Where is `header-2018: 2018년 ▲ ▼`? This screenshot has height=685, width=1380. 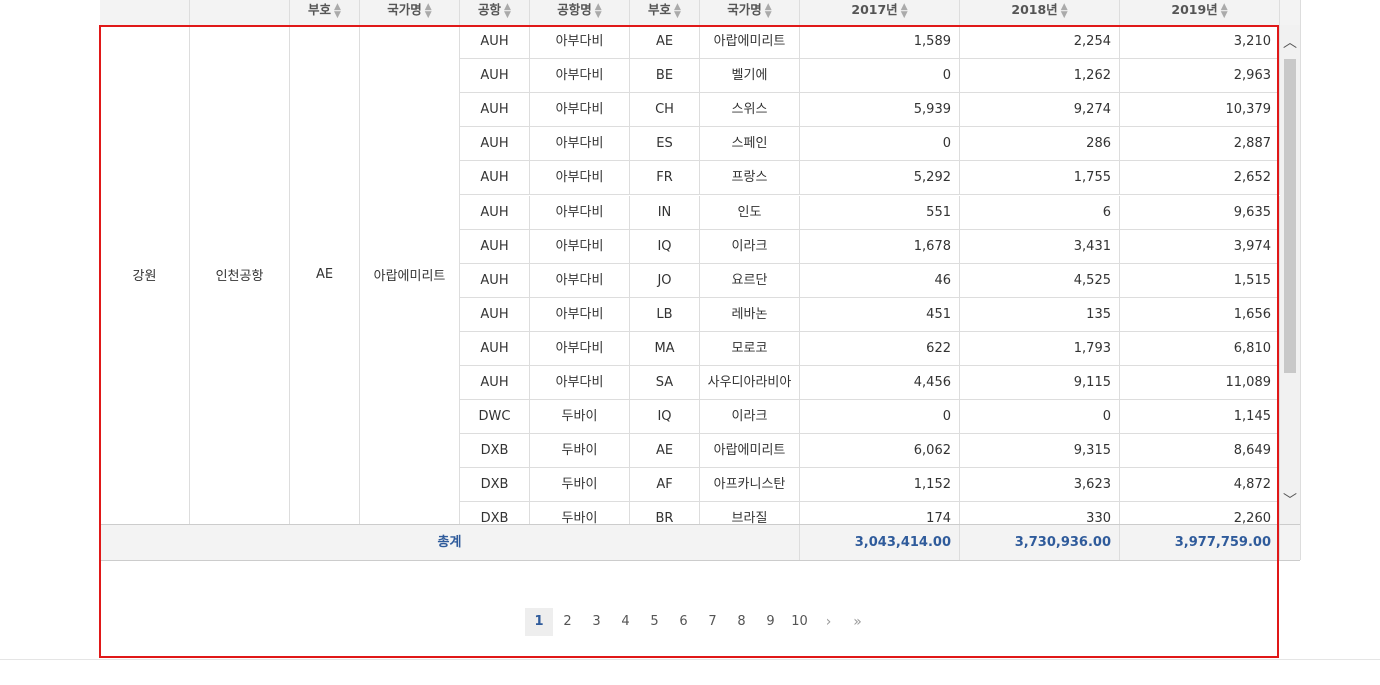 header-2018: 2018년 ▲ ▼ is located at coordinates (1040, 12).